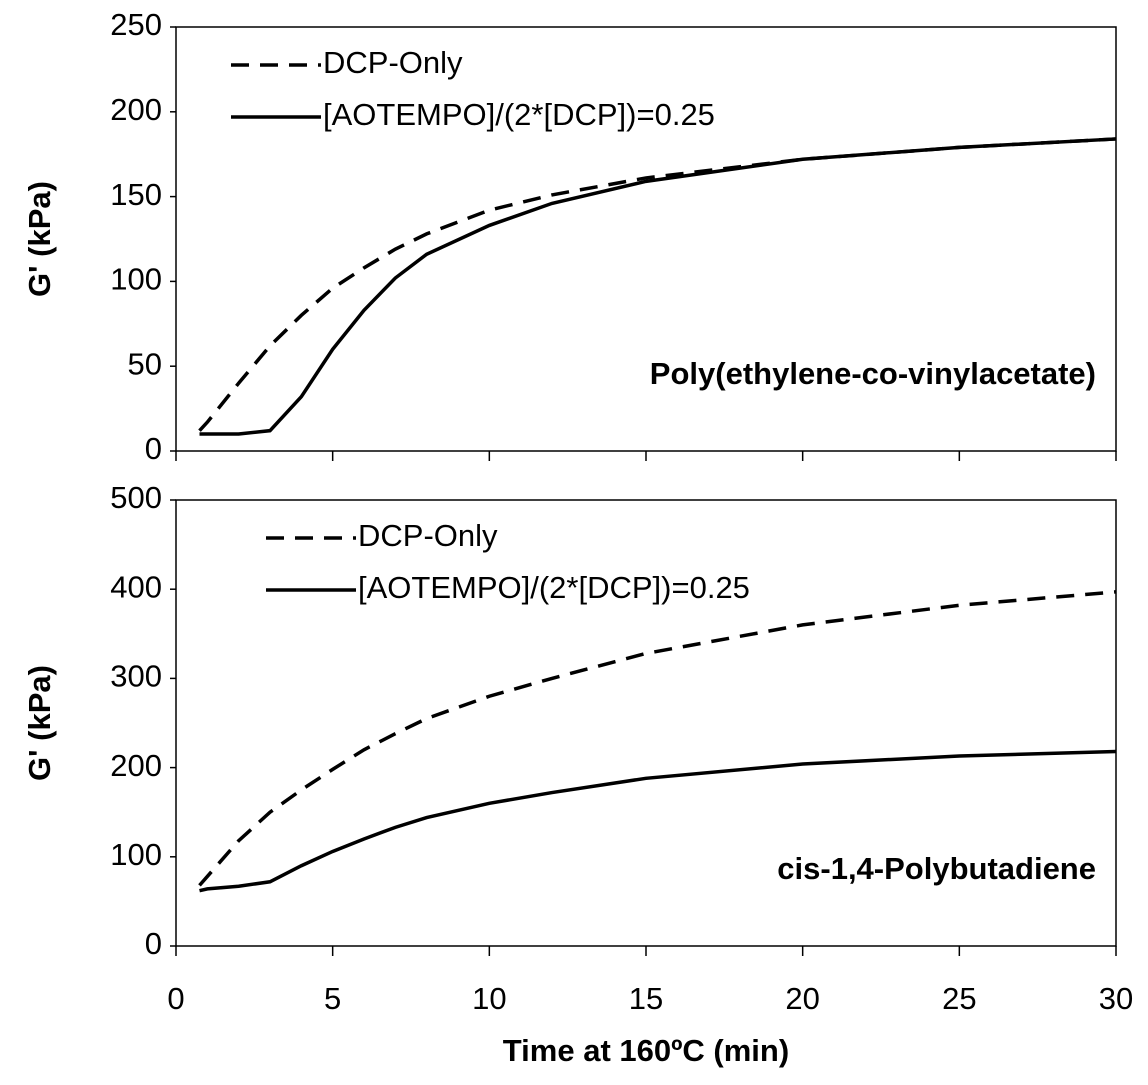 The image size is (1148, 1085). I want to click on x-tick-label: 15, so click(646, 998).